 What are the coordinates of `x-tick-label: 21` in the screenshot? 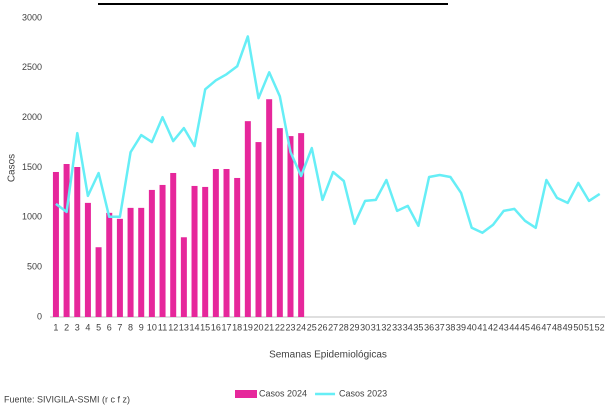 It's located at (269, 327).